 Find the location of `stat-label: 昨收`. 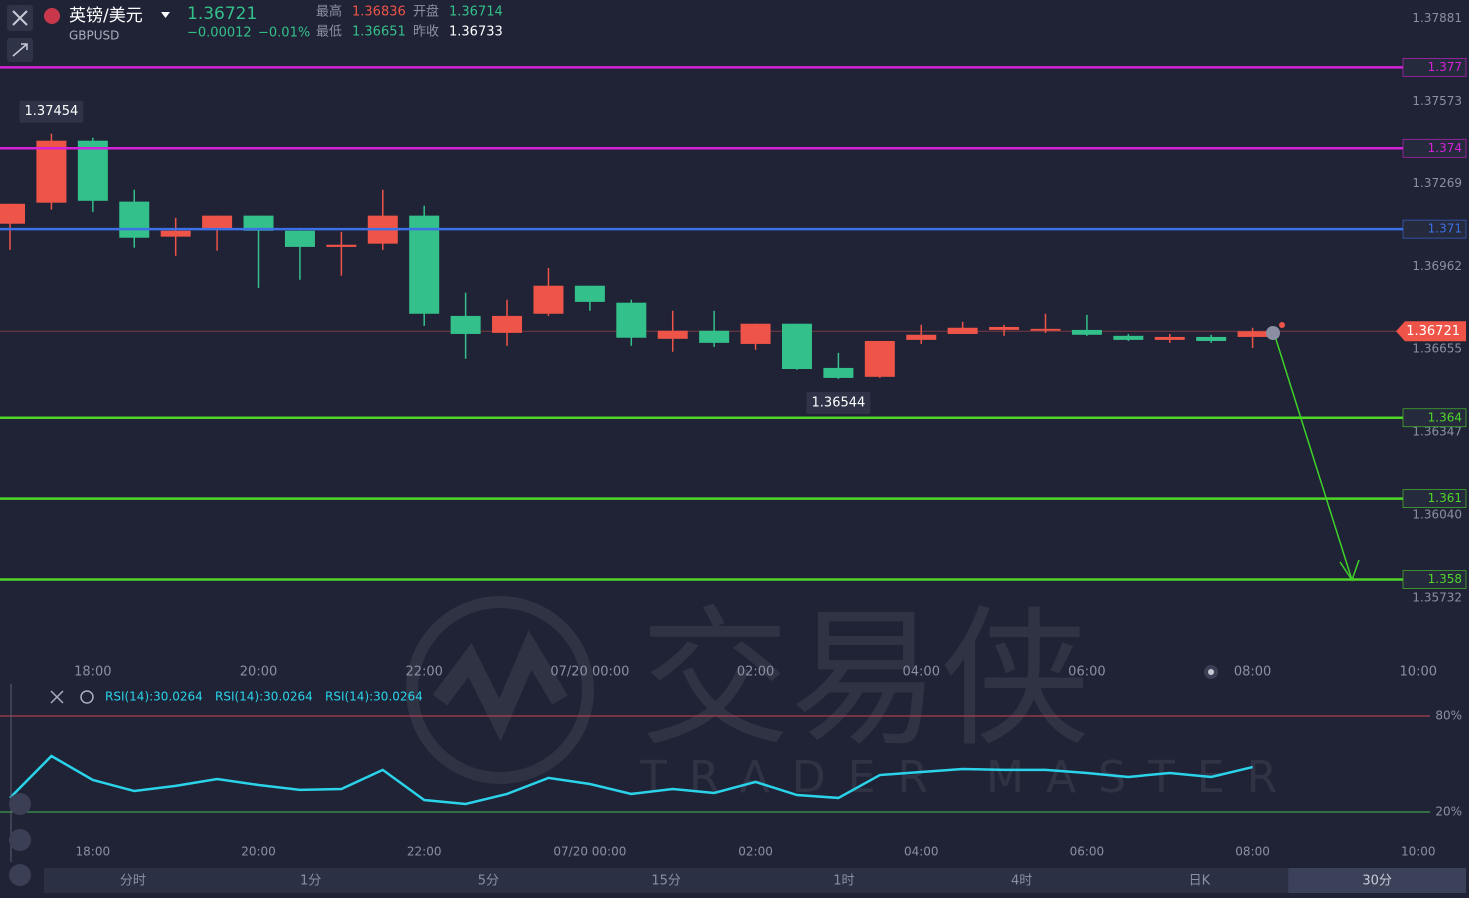

stat-label: 昨收 is located at coordinates (426, 32).